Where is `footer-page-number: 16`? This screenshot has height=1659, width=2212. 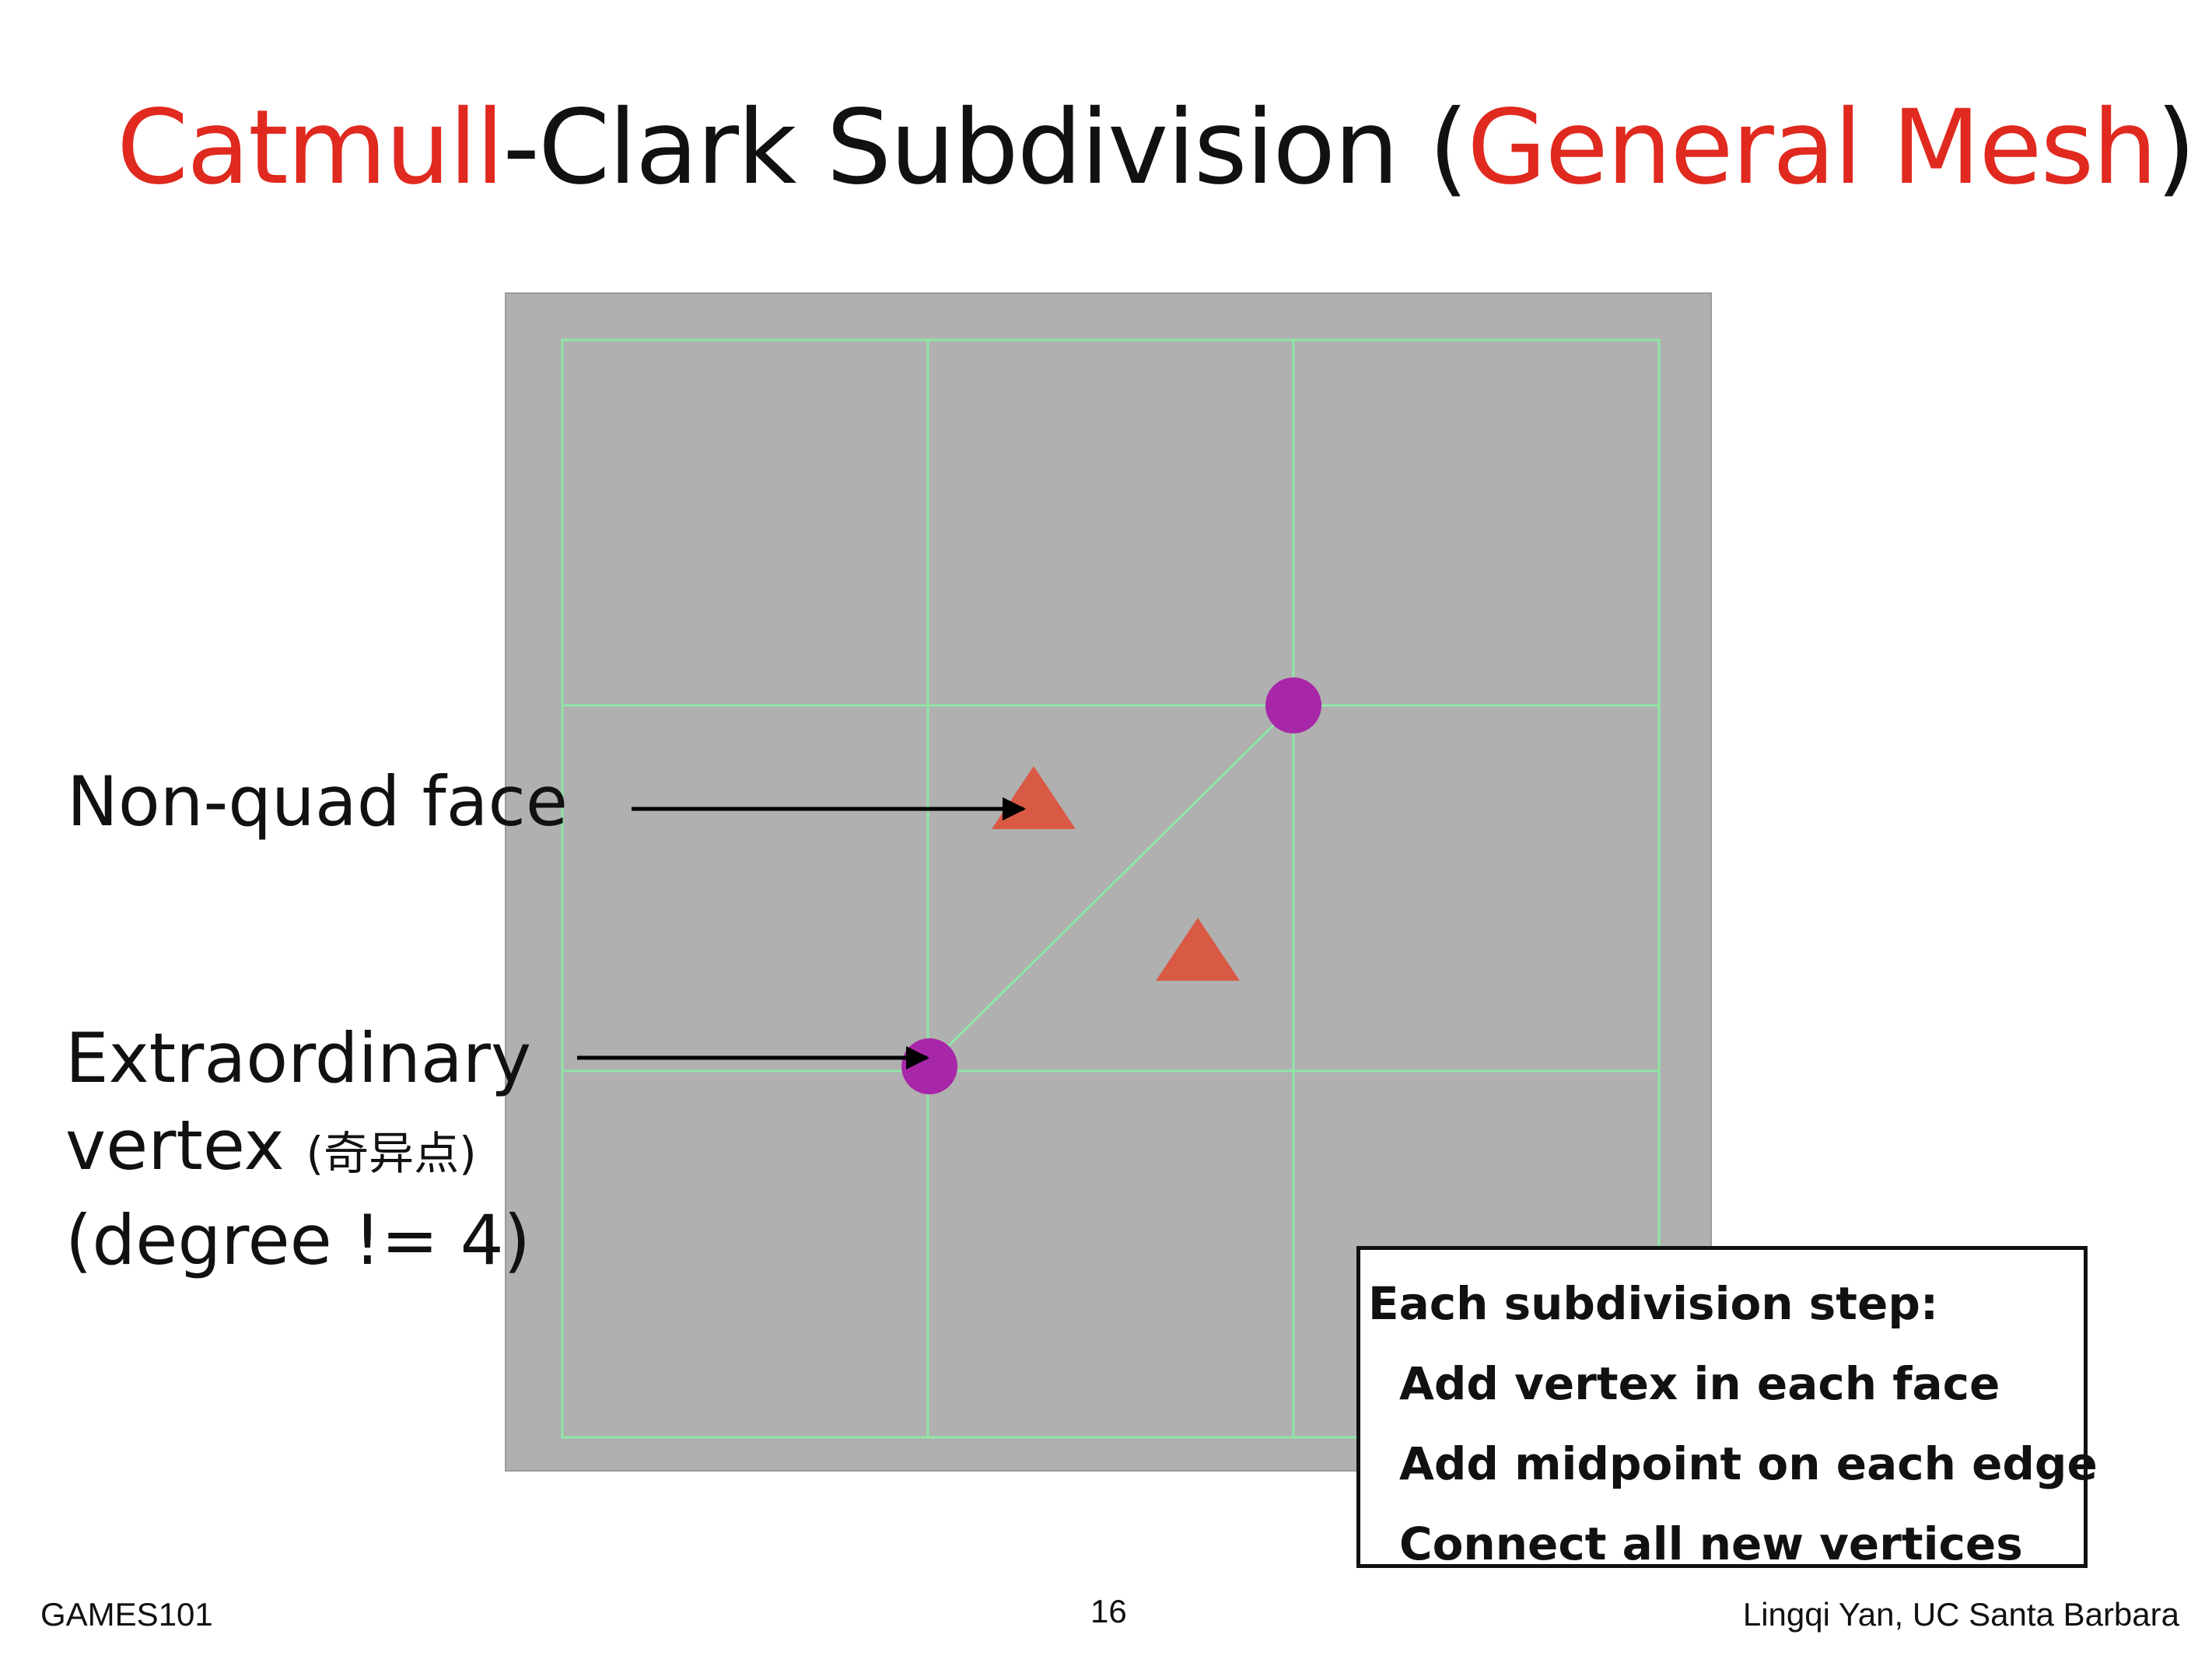
footer-page-number: 16 is located at coordinates (1108, 1611).